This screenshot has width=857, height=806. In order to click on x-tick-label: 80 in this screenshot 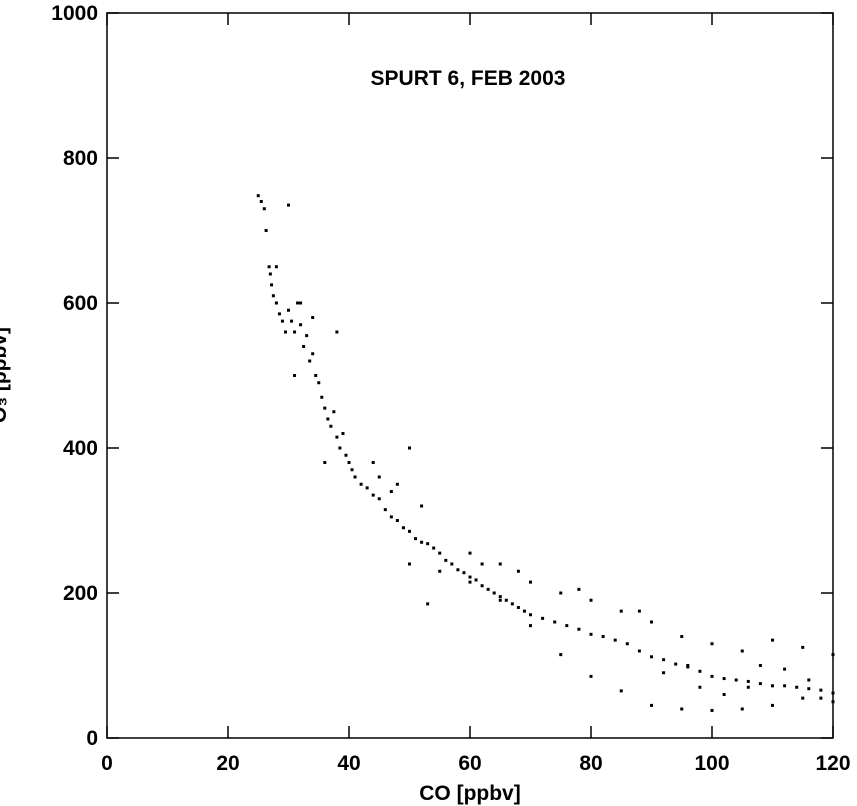, I will do `click(590, 763)`.